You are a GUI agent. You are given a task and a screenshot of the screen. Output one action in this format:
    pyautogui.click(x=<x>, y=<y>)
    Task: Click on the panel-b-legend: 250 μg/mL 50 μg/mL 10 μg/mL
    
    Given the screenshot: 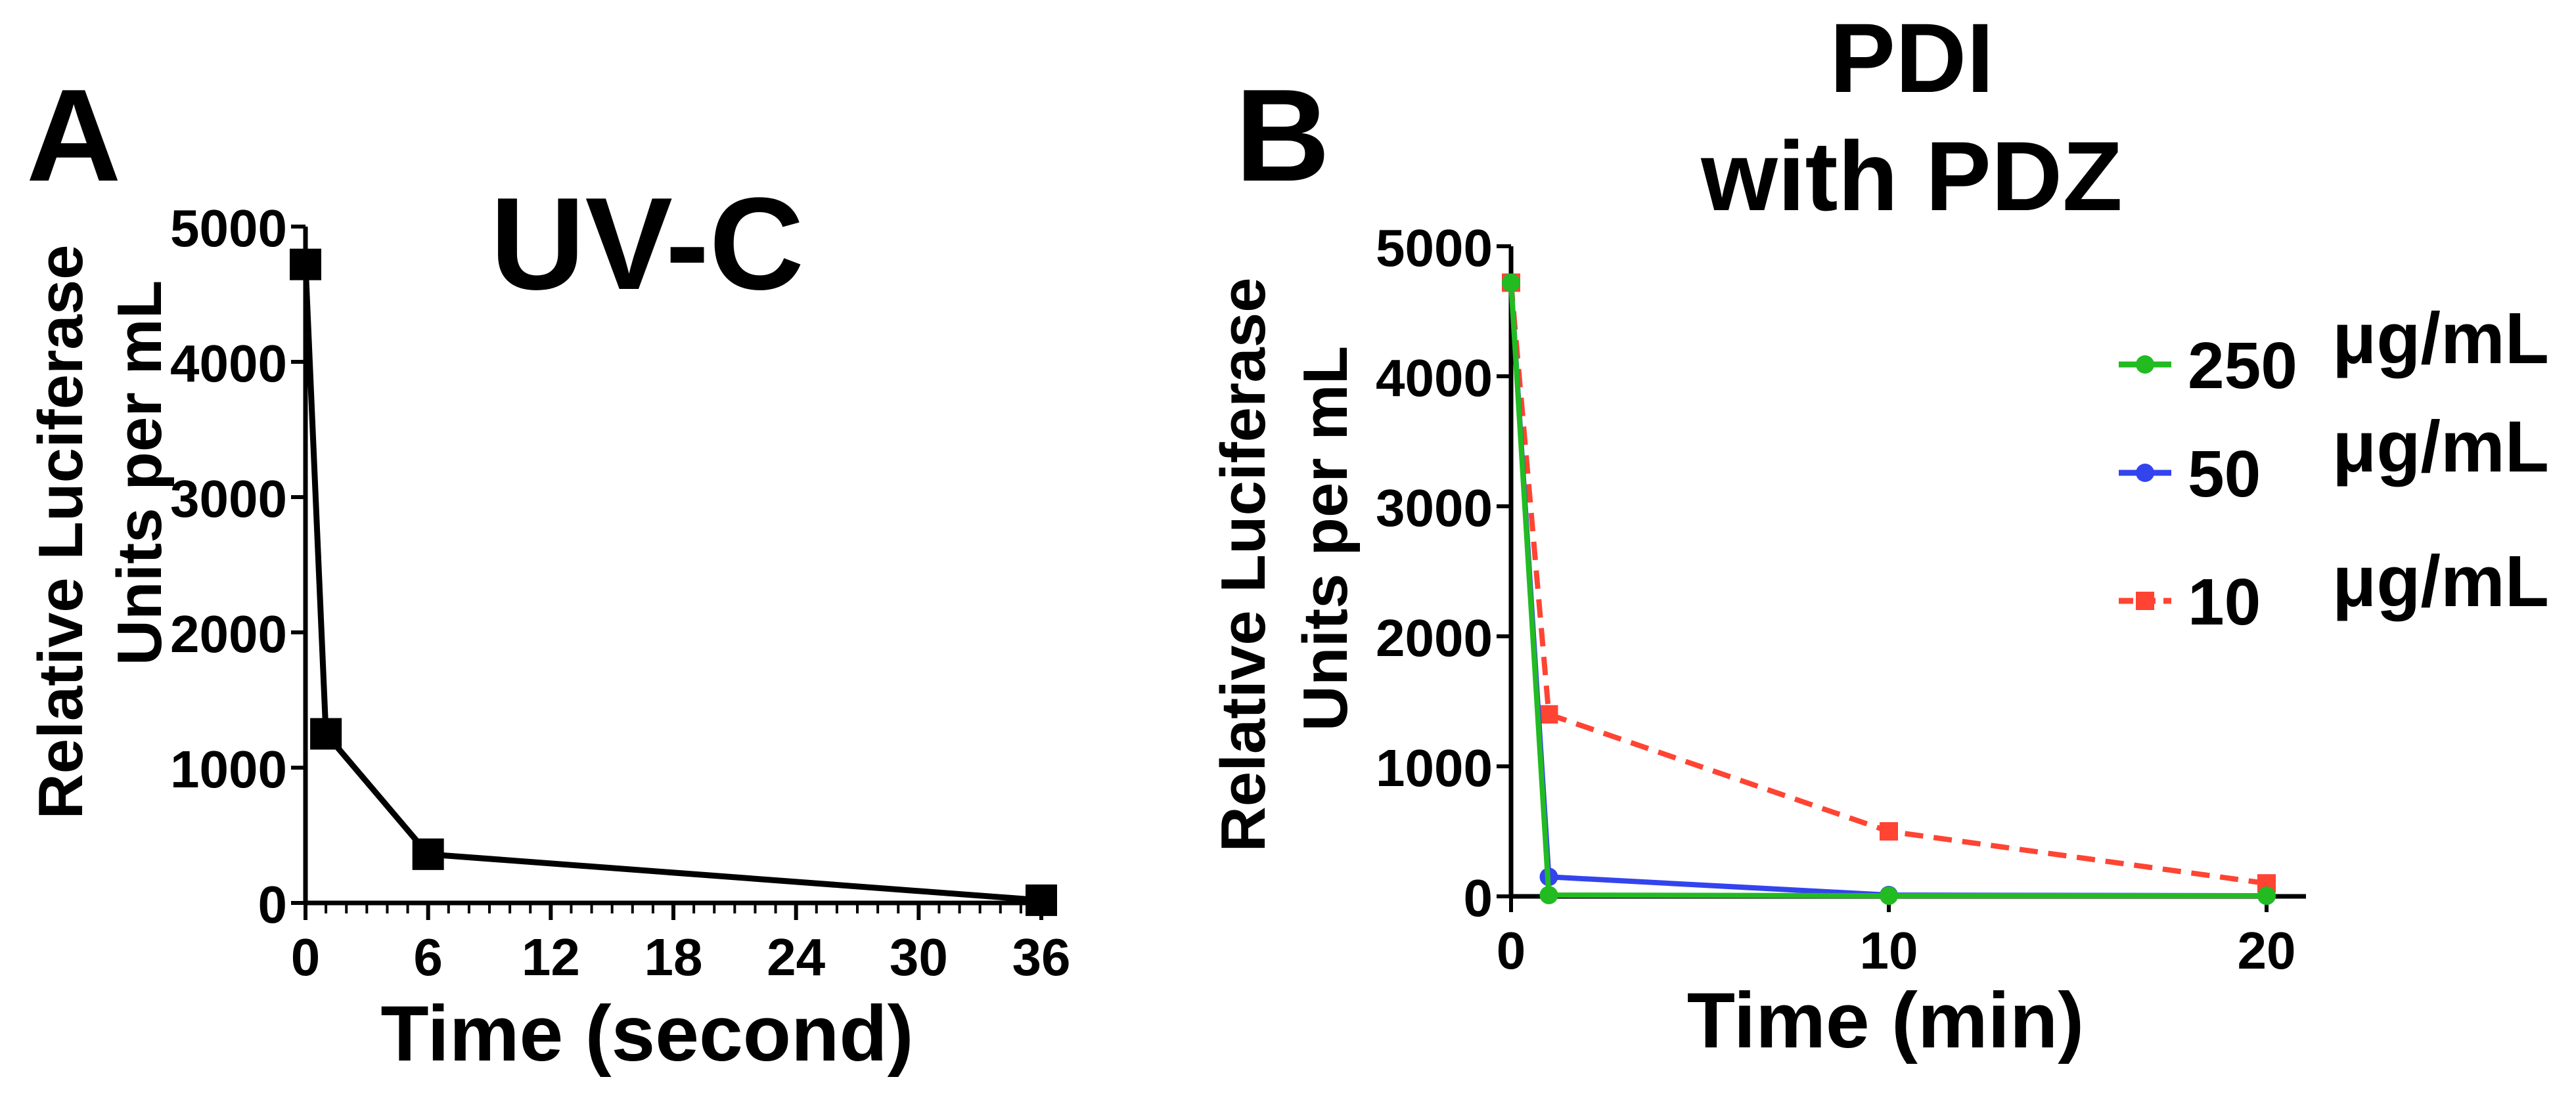 What is the action you would take?
    pyautogui.click(x=2334, y=468)
    